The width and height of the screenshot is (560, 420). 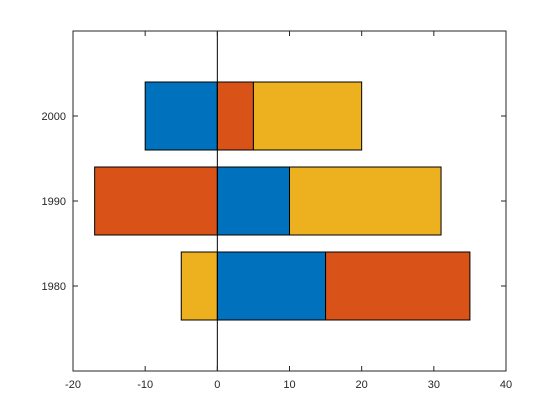 What do you see at coordinates (217, 385) in the screenshot?
I see `x-tick-label: 0` at bounding box center [217, 385].